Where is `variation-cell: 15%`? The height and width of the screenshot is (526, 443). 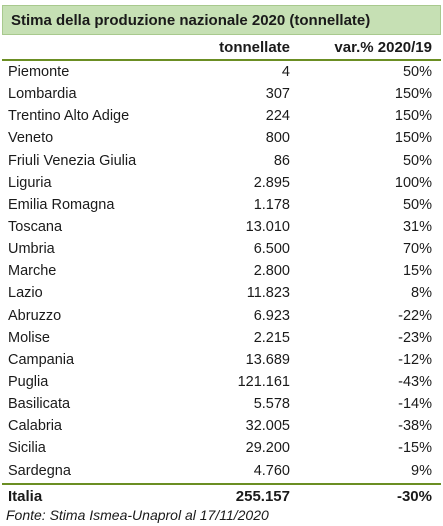 variation-cell: 15% is located at coordinates (417, 271).